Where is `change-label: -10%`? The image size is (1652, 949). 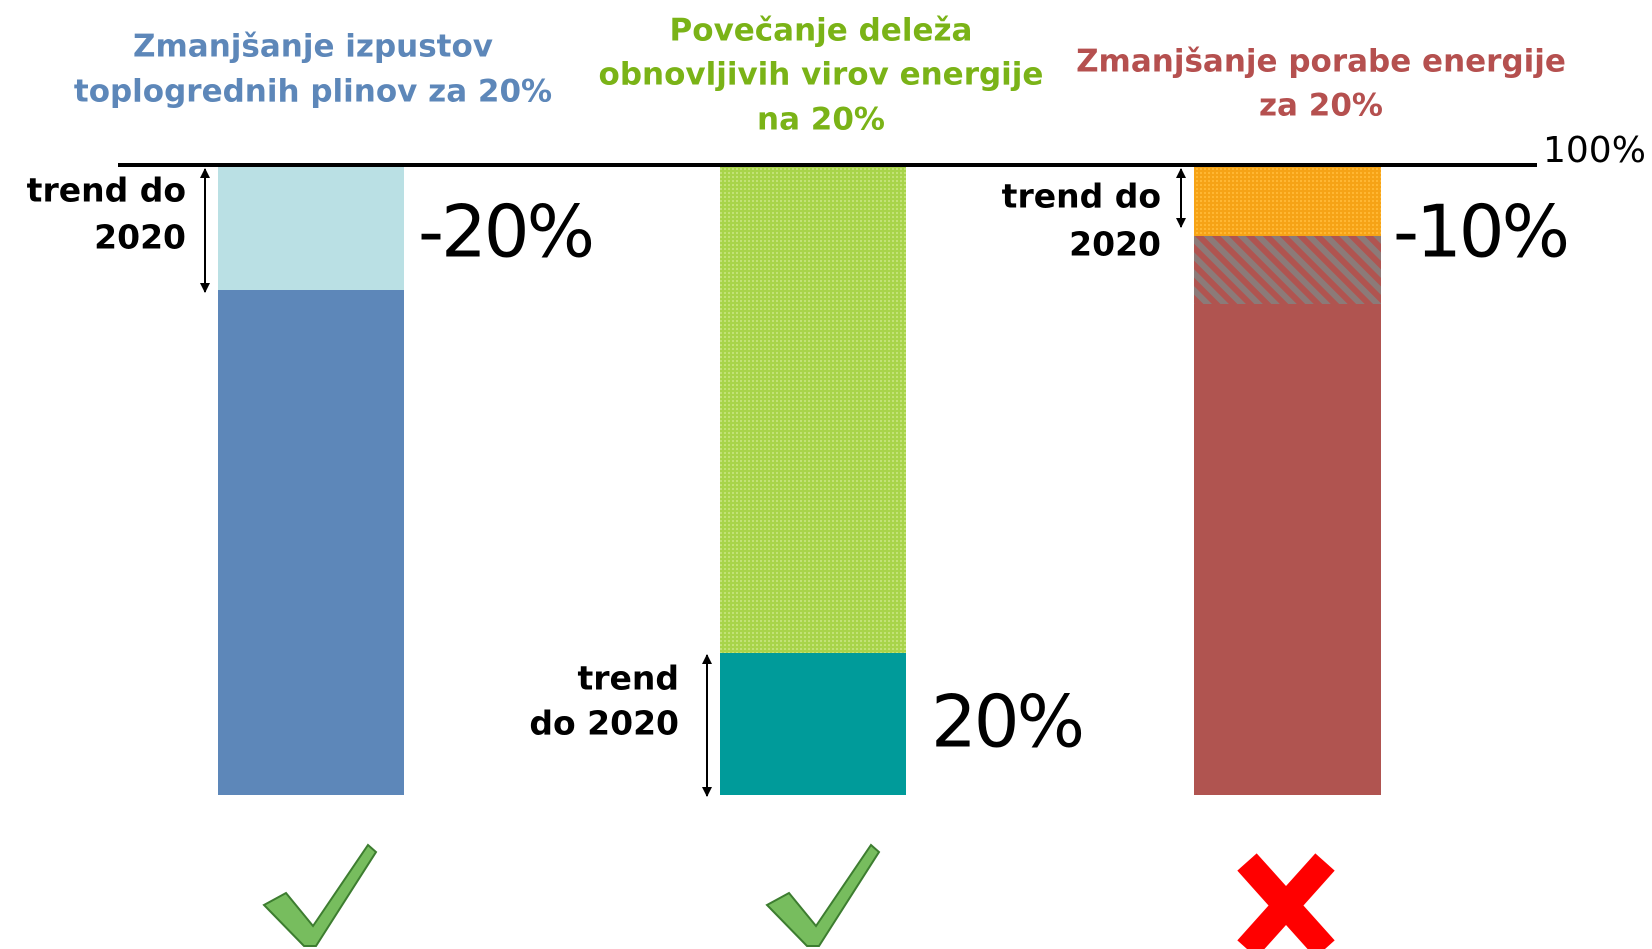 change-label: -10% is located at coordinates (1480, 232).